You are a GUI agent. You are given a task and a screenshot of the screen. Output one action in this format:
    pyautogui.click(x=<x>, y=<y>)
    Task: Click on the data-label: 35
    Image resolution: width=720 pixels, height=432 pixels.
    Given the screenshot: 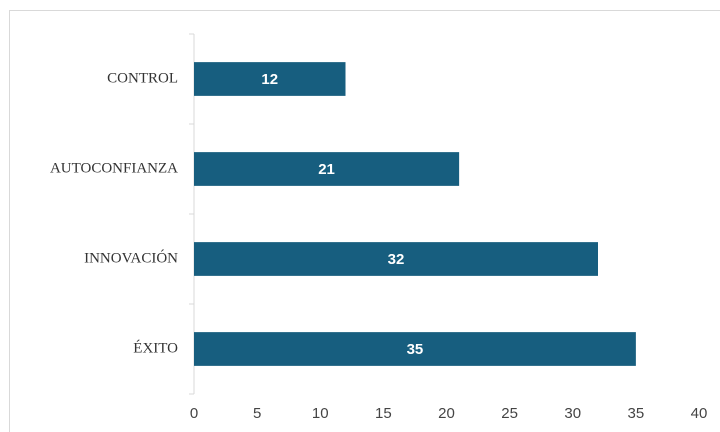 What is the action you would take?
    pyautogui.click(x=415, y=349)
    